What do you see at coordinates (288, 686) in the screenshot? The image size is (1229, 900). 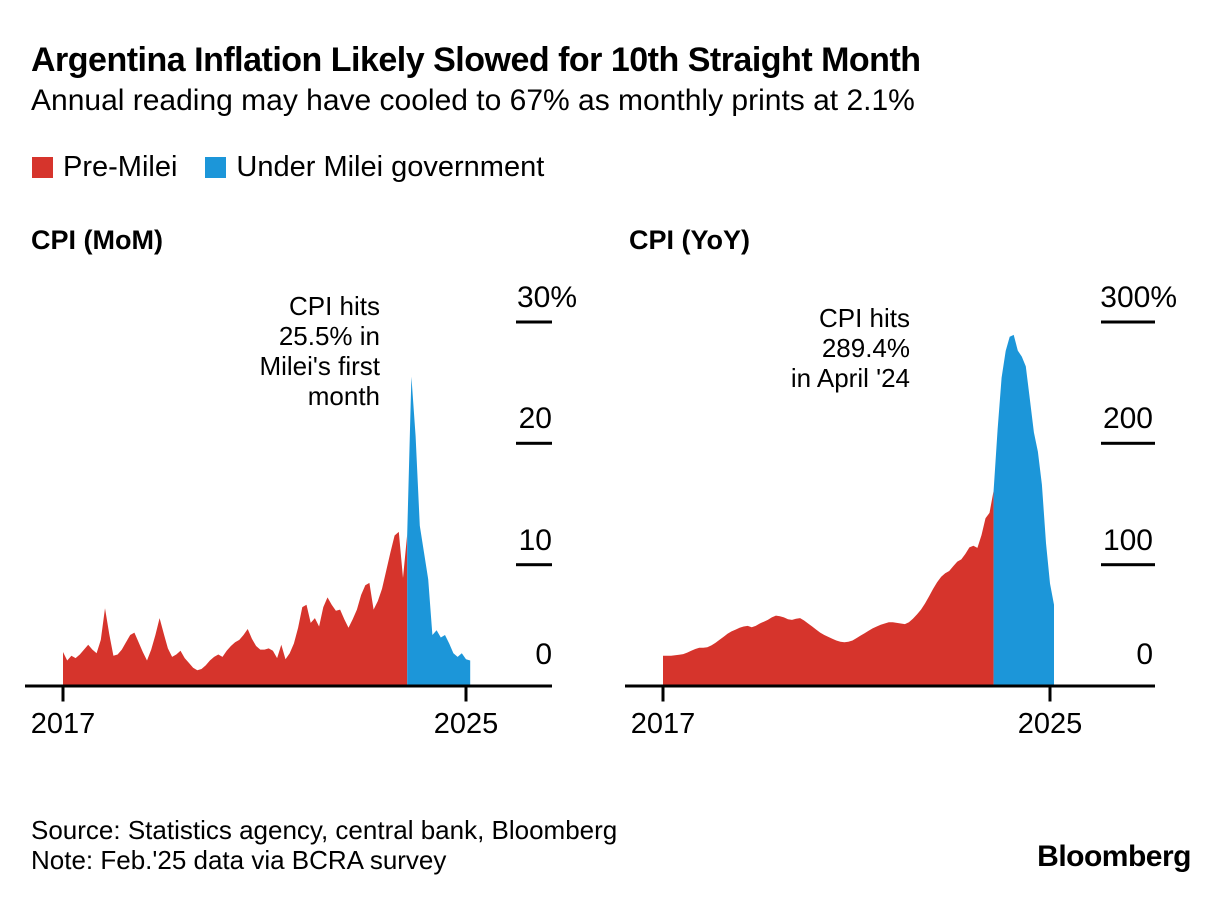 I see `mom-x-axis` at bounding box center [288, 686].